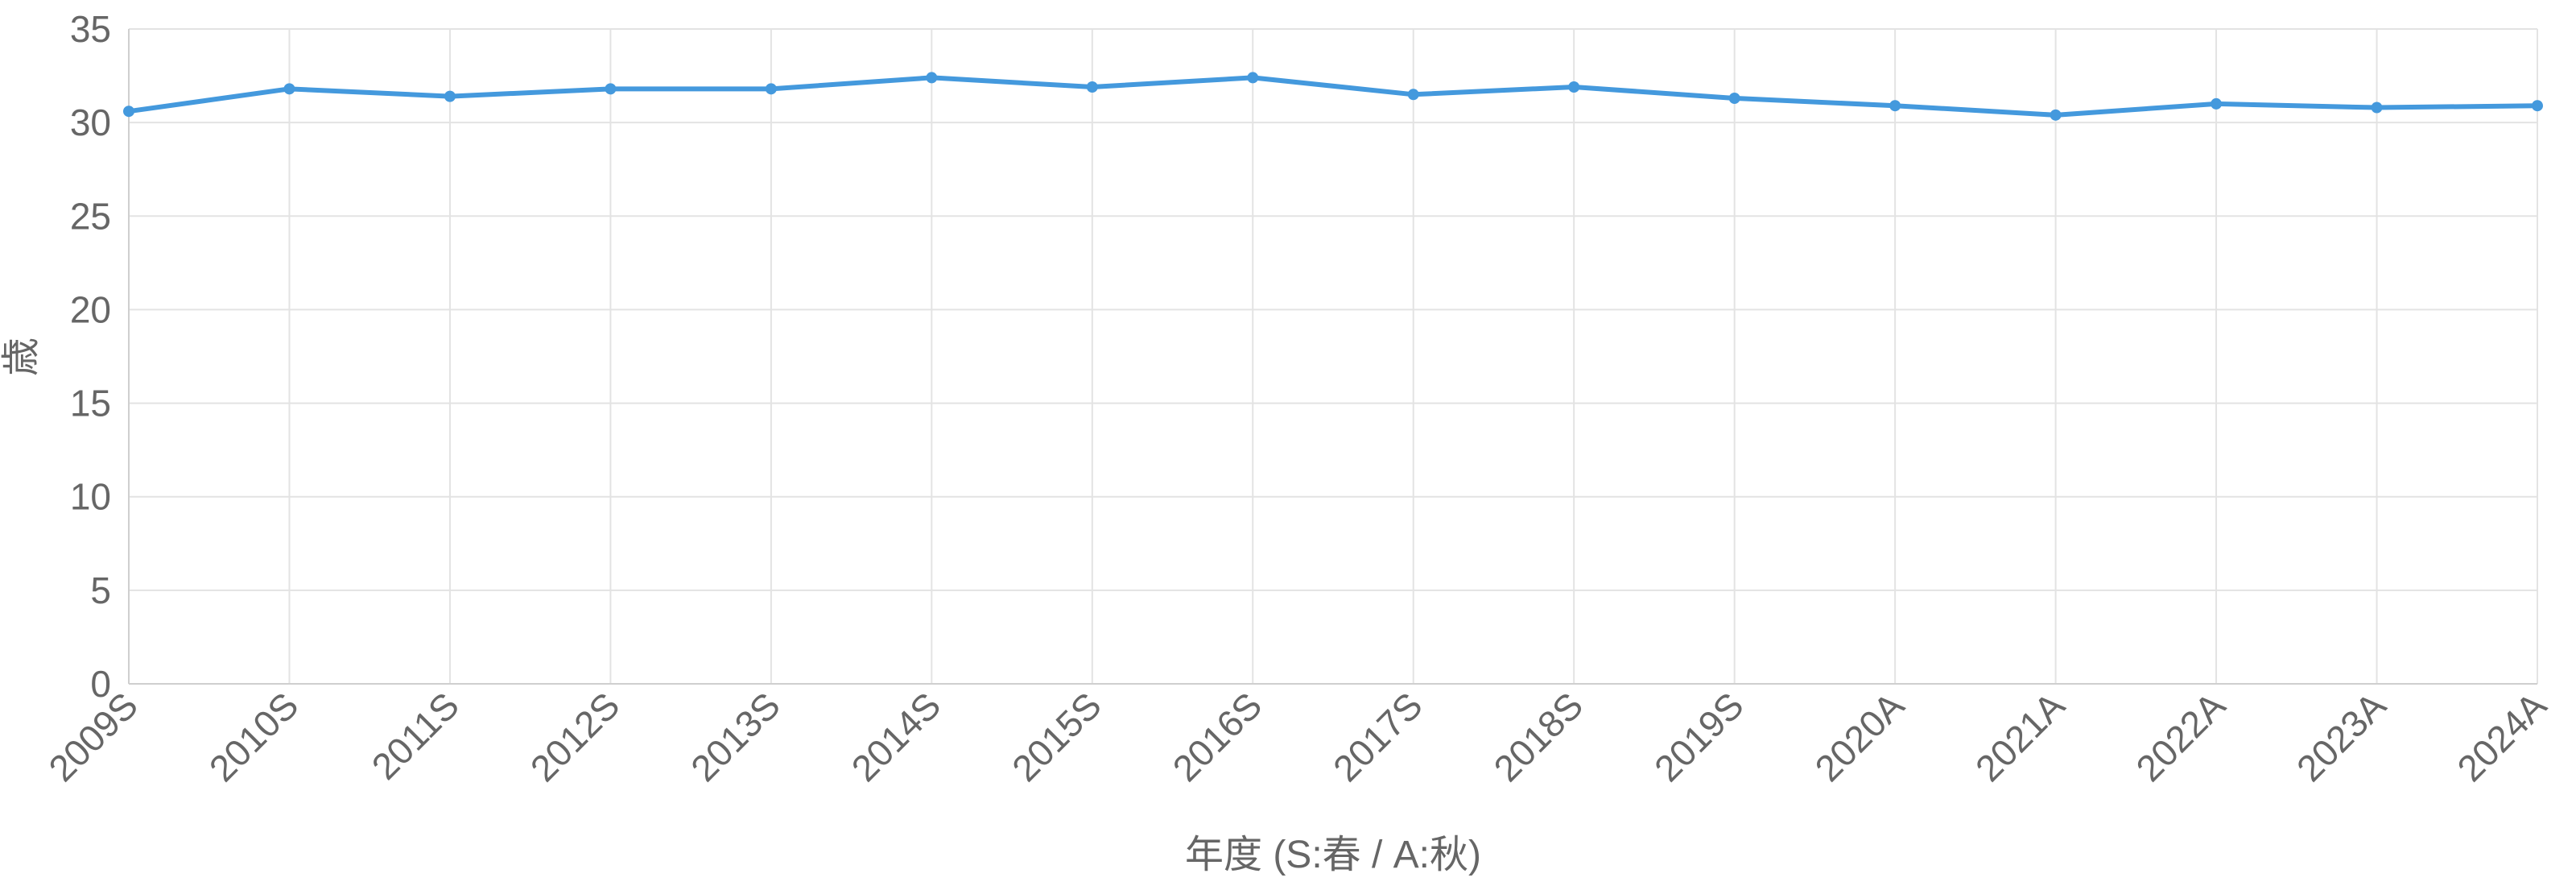 The height and width of the screenshot is (886, 2576). I want to click on x-tick-label: 2019S, so click(1699, 736).